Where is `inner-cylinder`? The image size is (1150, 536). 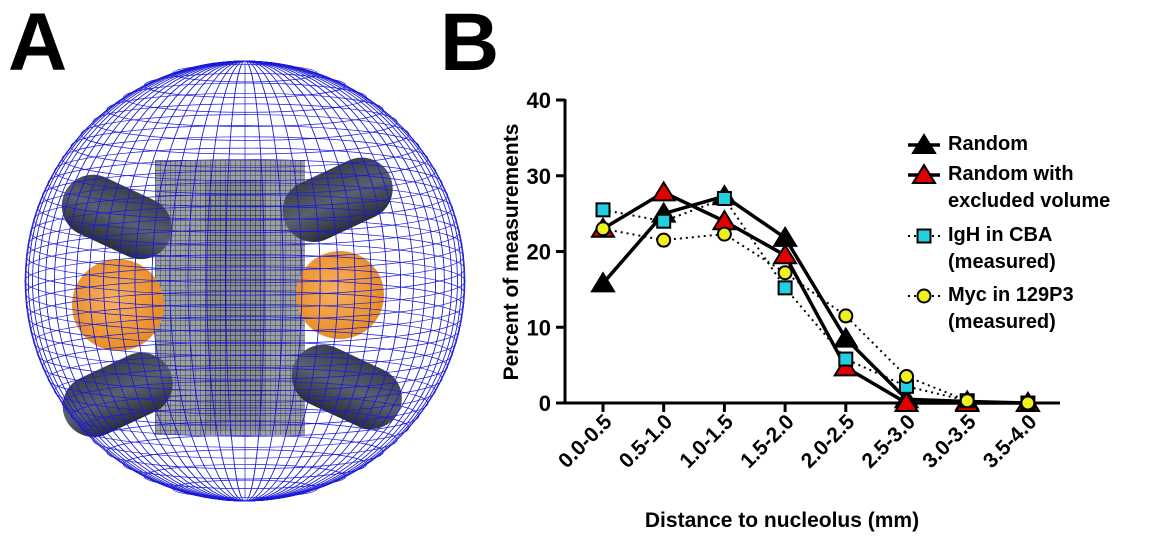
inner-cylinder is located at coordinates (235, 305).